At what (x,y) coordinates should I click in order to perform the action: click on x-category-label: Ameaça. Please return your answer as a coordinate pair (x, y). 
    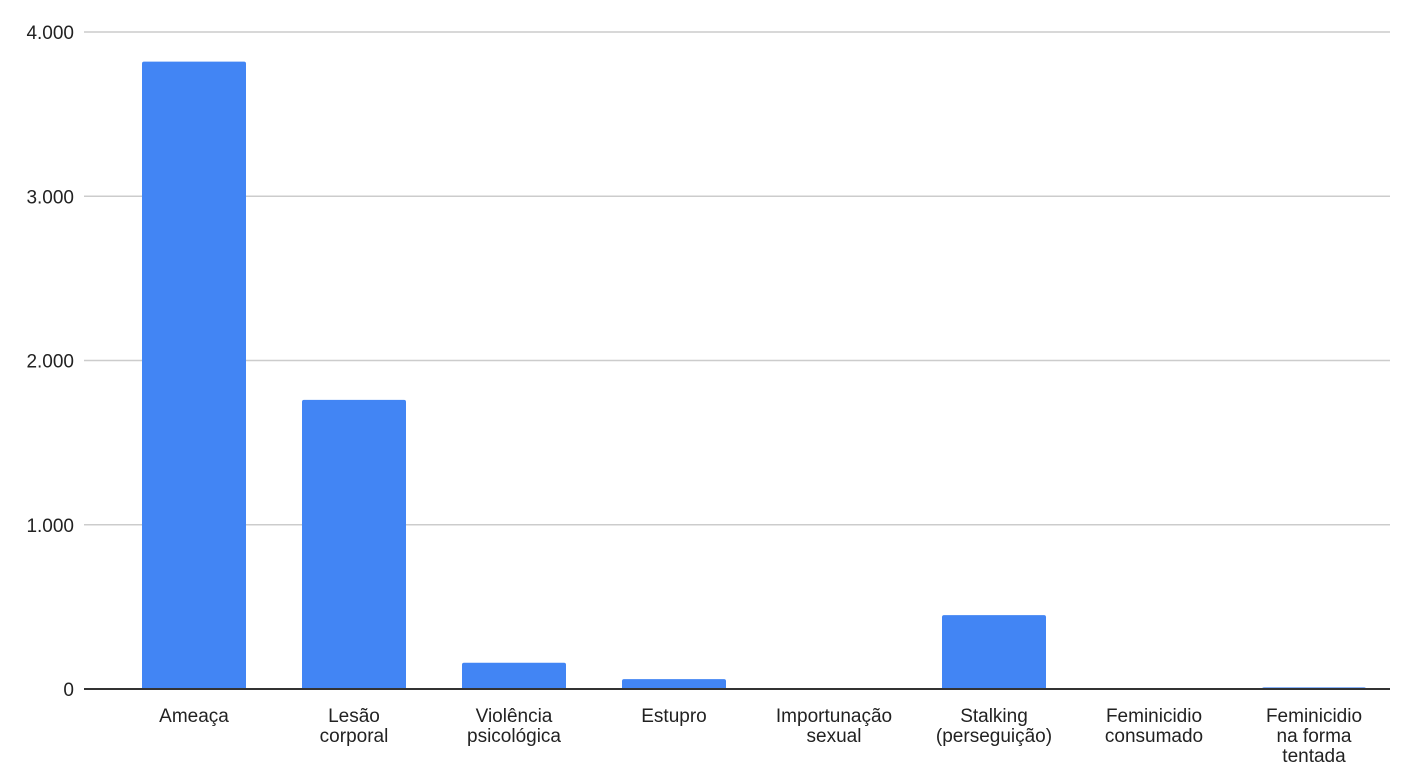
    Looking at the image, I should click on (194, 716).